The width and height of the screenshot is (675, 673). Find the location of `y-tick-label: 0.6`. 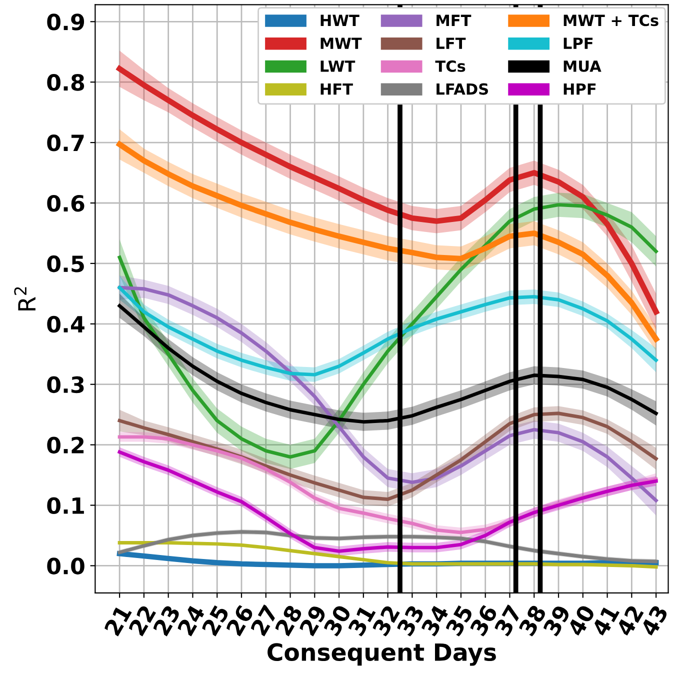

y-tick-label: 0.6 is located at coordinates (65, 203).